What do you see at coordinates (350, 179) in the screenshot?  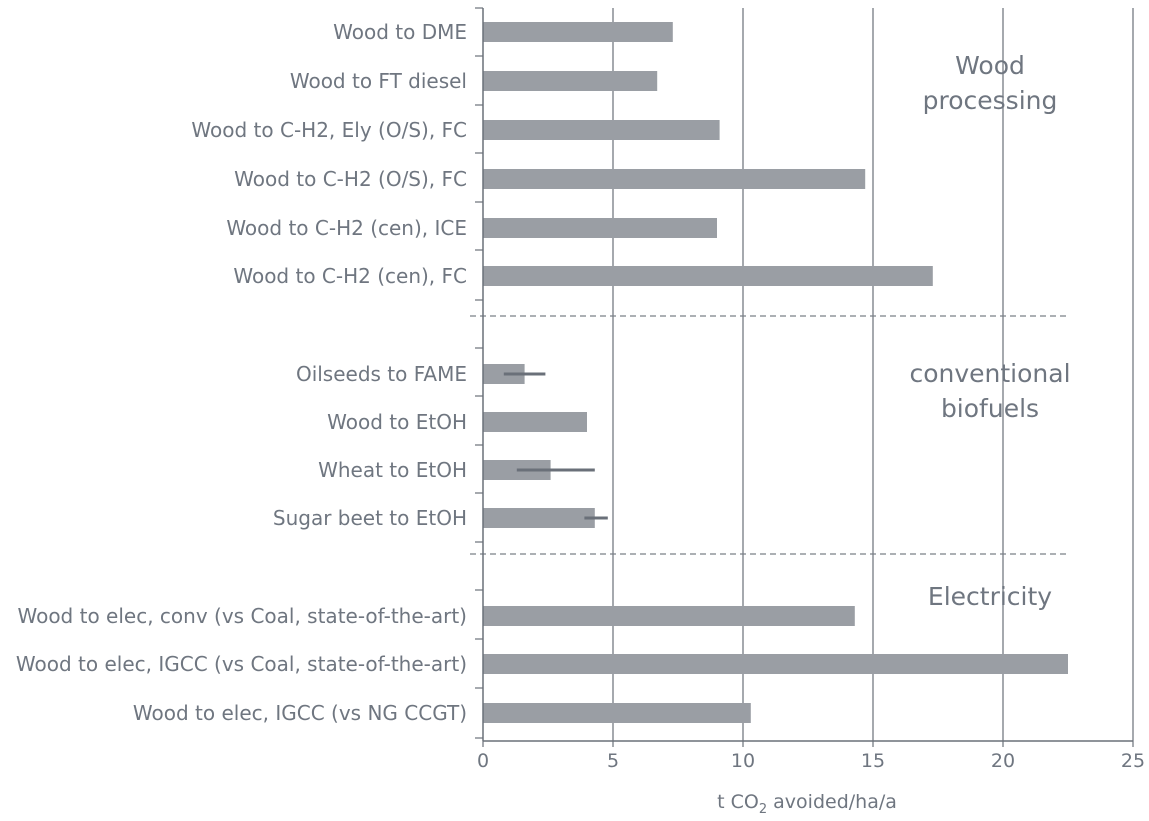 I see `category-label-3: Wood to C-H2 (O/S), FC` at bounding box center [350, 179].